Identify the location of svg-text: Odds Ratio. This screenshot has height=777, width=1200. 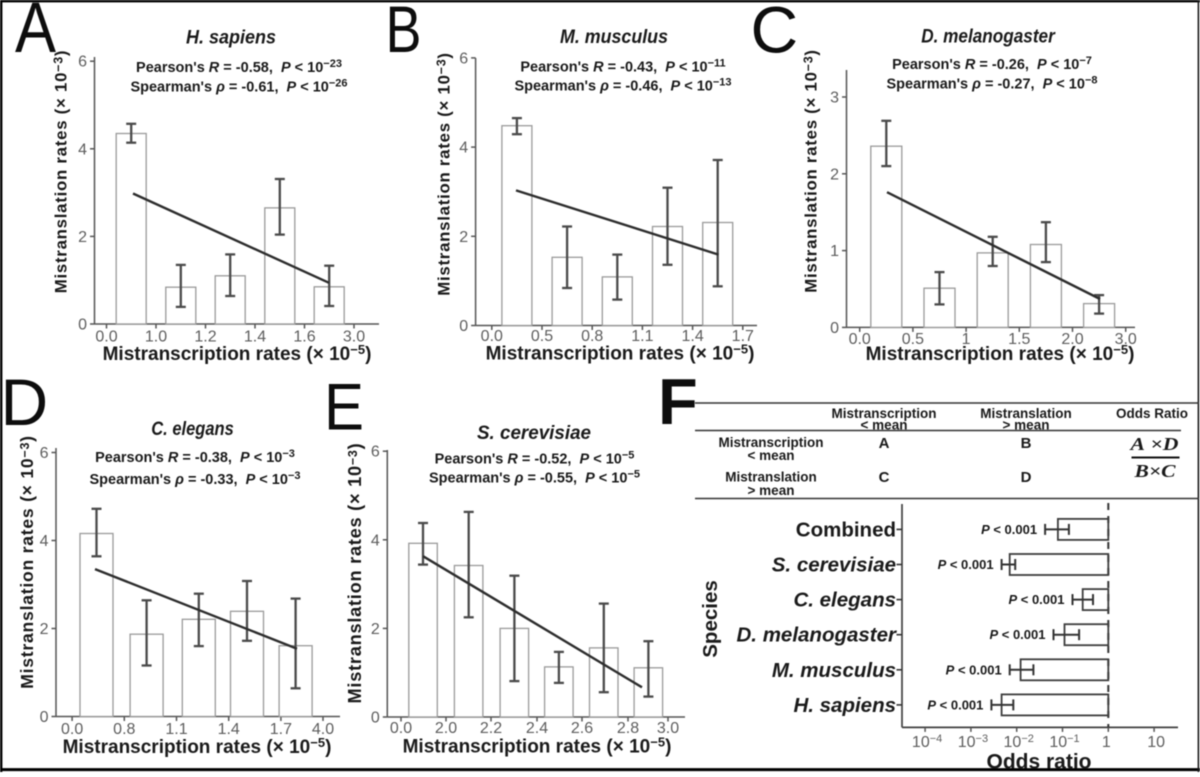
(1152, 413).